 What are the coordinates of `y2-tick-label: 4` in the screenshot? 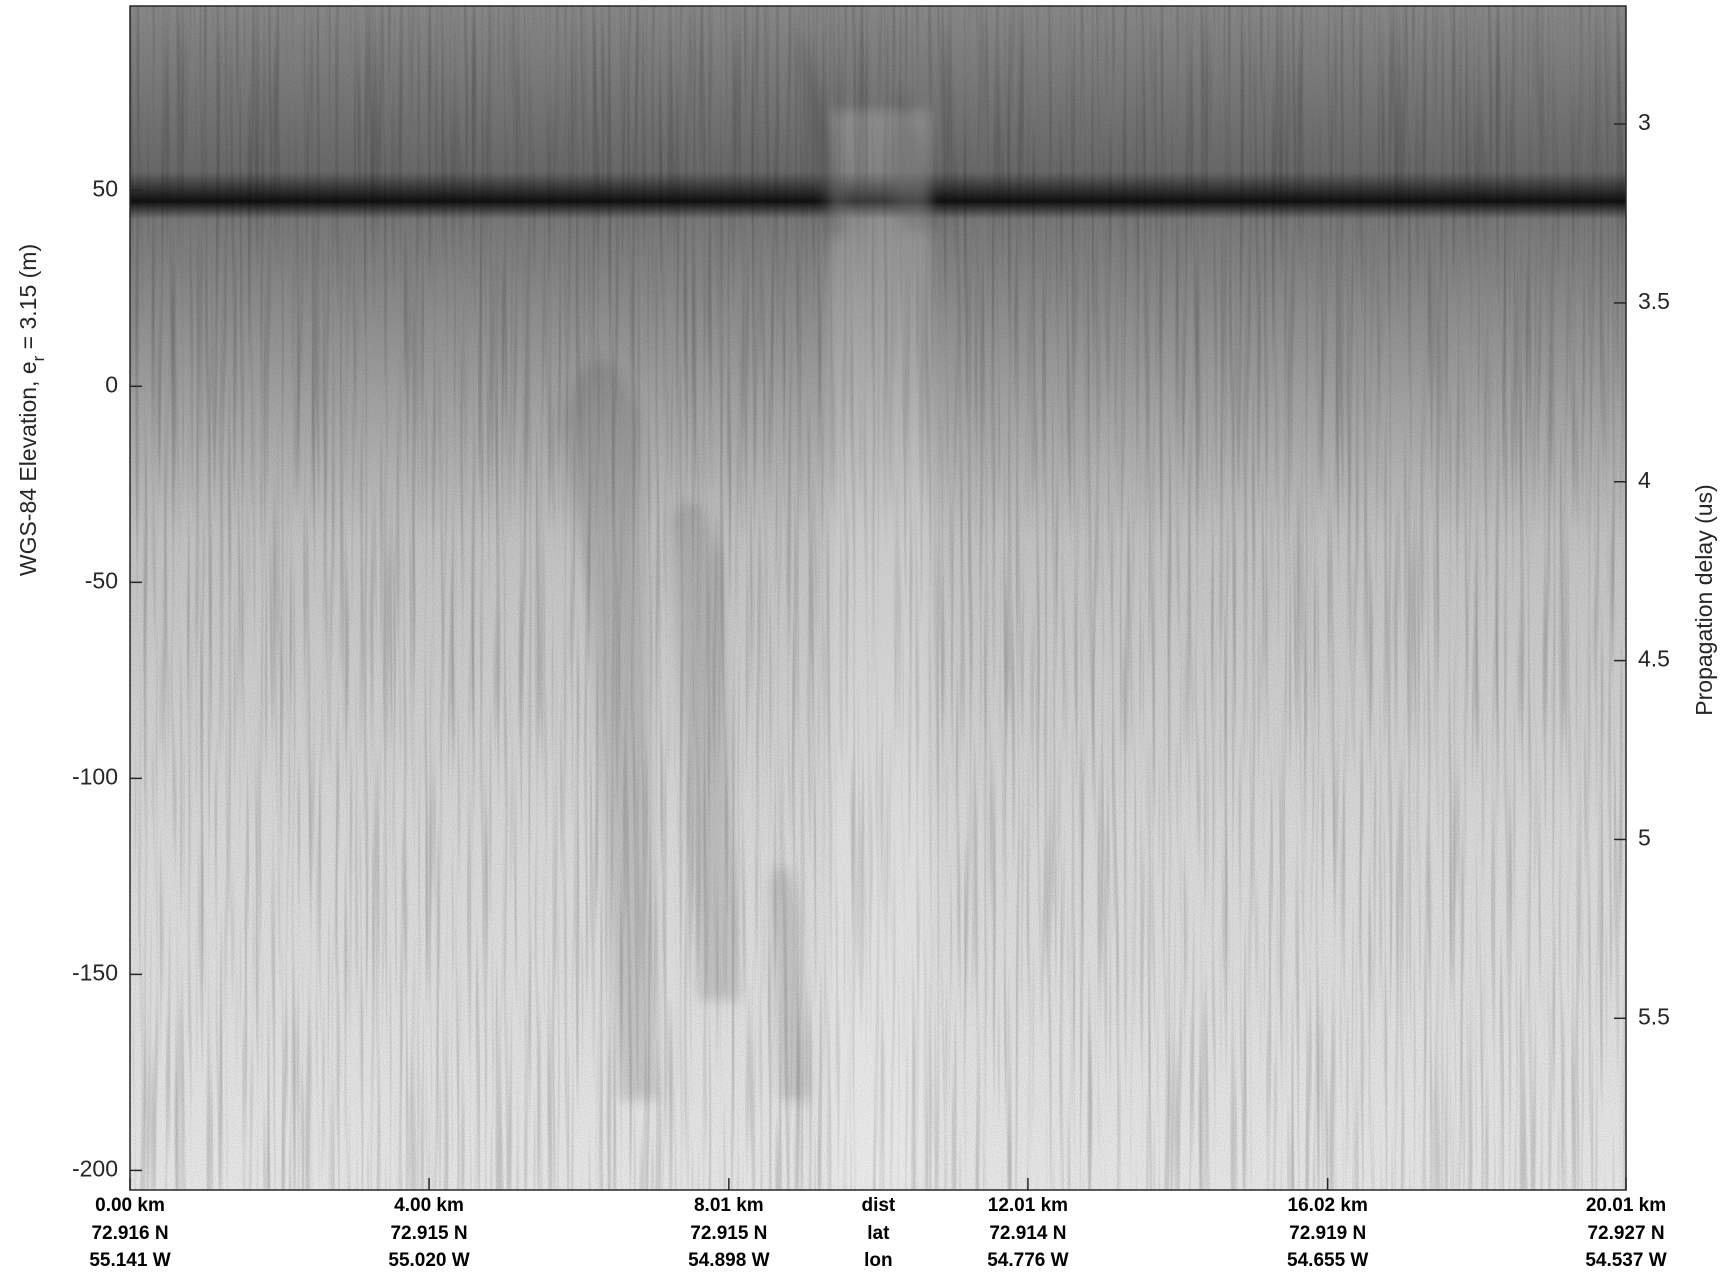 It's located at (1644, 480).